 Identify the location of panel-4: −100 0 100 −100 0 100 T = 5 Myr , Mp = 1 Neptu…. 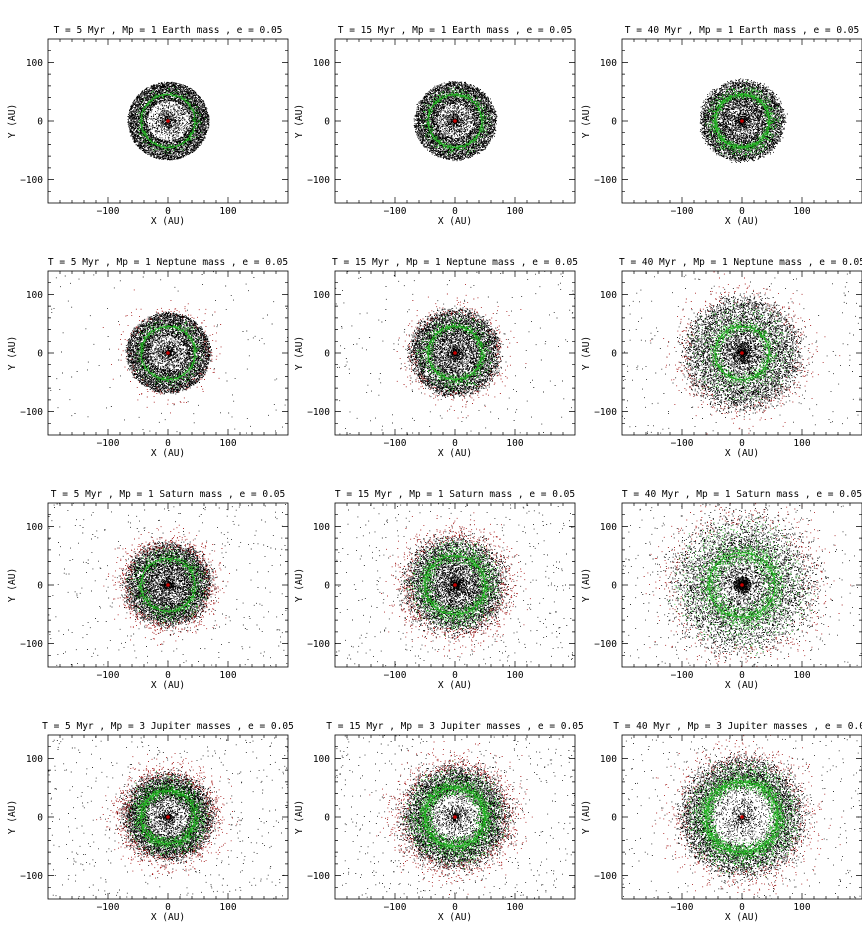
(148, 358).